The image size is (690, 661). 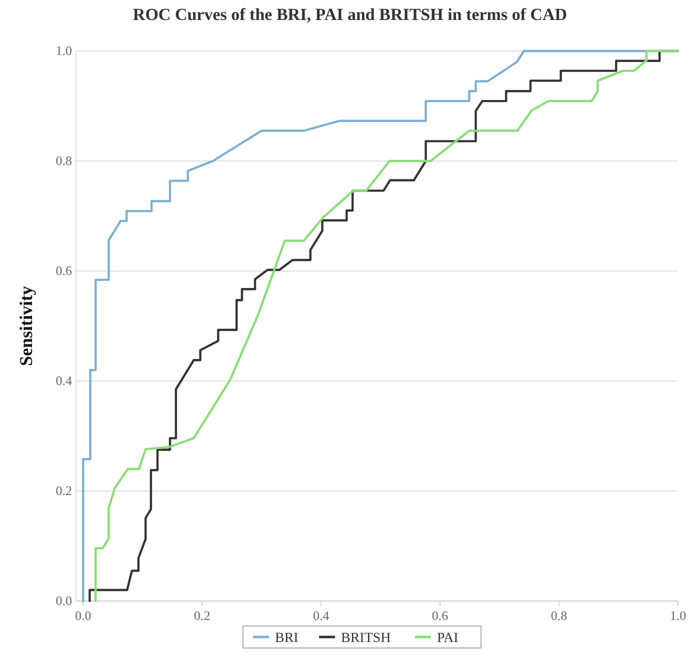 I want to click on legend-label: PAI, so click(x=448, y=638).